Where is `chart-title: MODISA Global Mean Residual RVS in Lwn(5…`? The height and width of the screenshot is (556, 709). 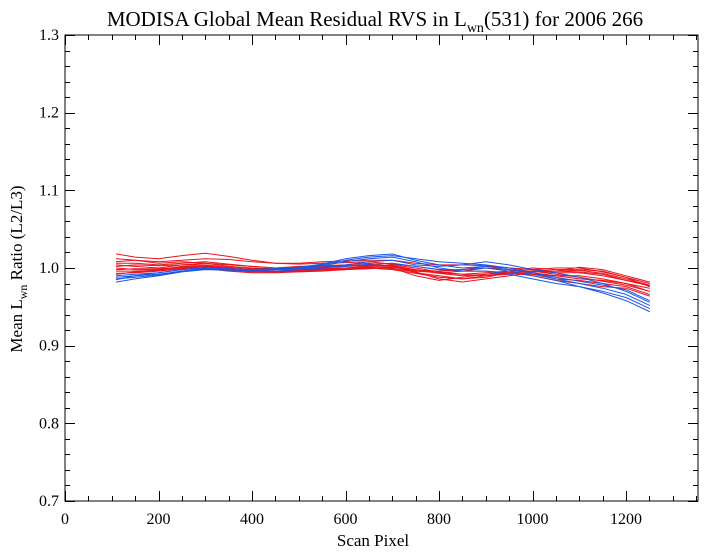 chart-title: MODISA Global Mean Residual RVS in Lwn(5… is located at coordinates (375, 21).